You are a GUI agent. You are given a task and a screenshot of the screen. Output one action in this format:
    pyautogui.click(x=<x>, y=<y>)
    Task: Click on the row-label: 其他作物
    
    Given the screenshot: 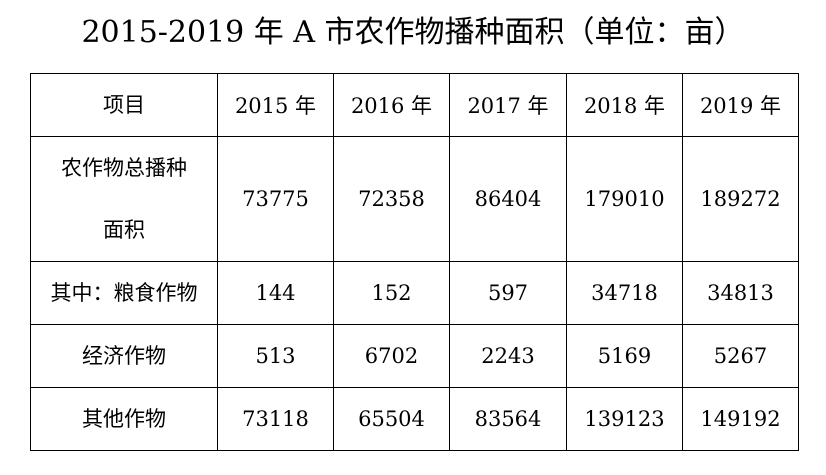 What is the action you would take?
    pyautogui.click(x=124, y=419)
    